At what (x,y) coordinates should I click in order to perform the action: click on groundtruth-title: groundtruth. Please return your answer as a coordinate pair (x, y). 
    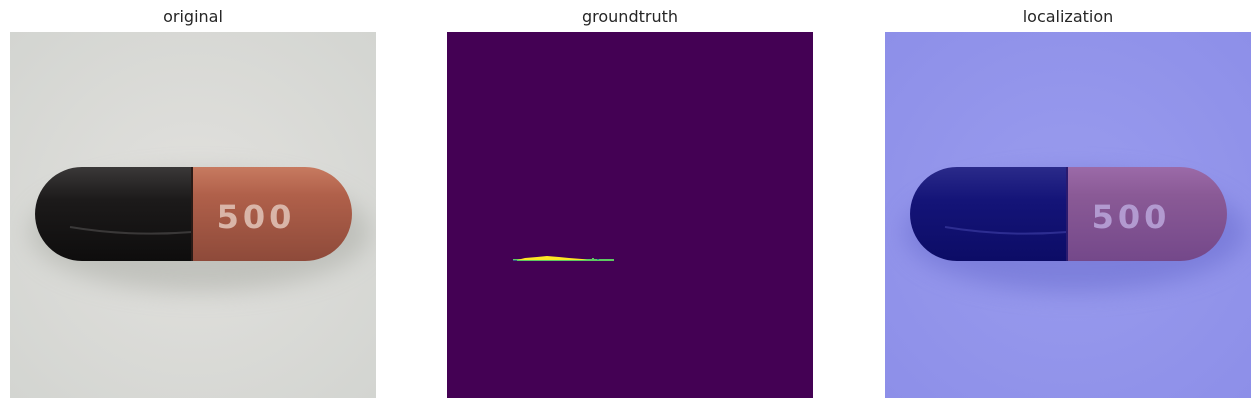
    Looking at the image, I should click on (629, 16).